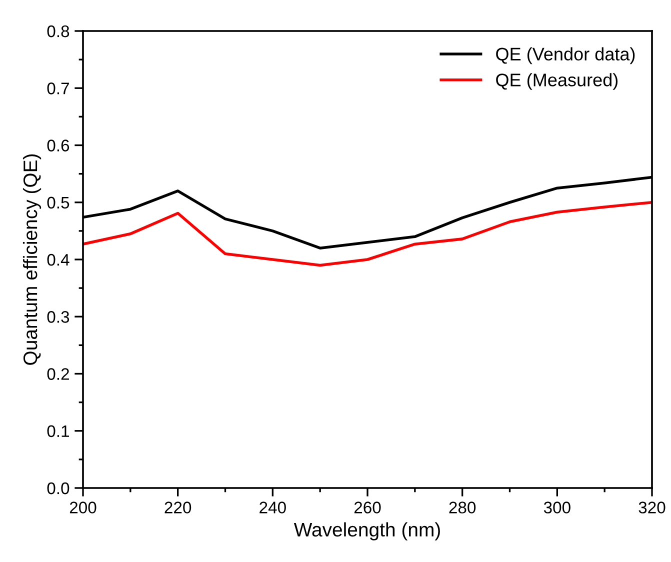 This screenshot has width=671, height=562. I want to click on y-tick-label: 0.0, so click(58, 488).